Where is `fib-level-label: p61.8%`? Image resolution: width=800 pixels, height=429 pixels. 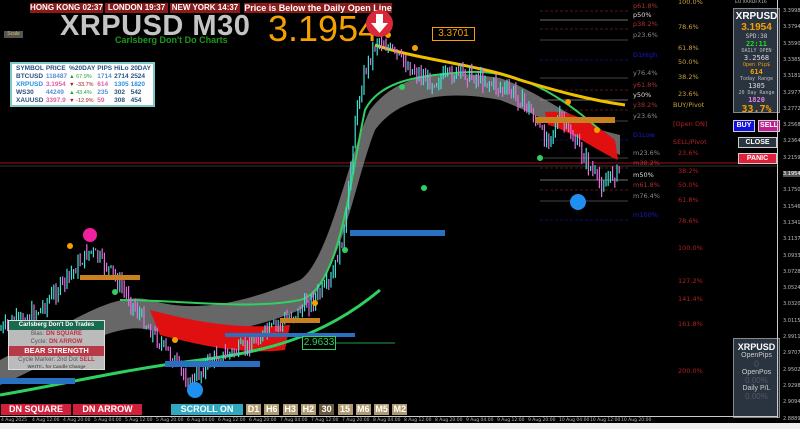
fib-level-label: p61.8% is located at coordinates (645, 6).